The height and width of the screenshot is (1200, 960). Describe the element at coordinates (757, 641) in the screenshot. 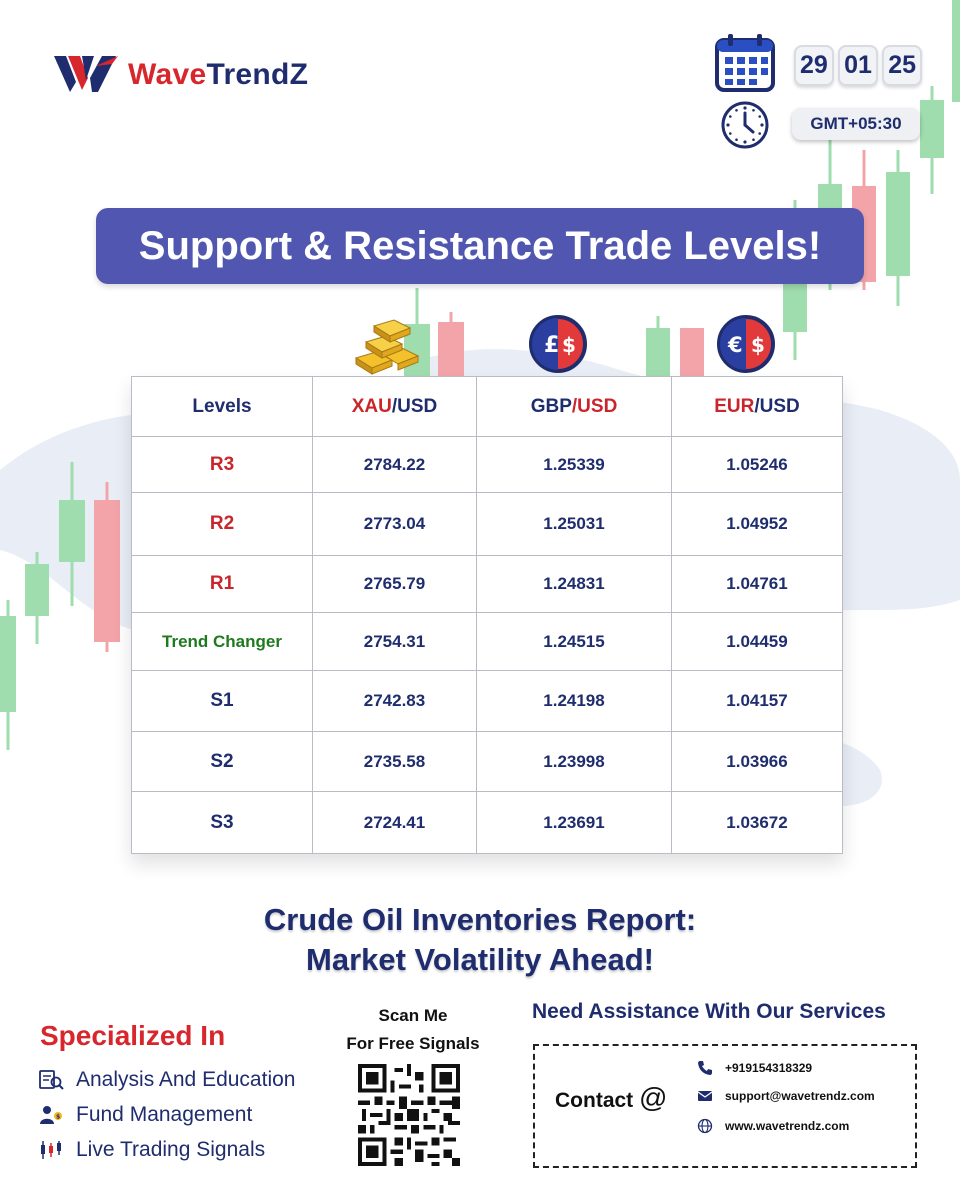

I see `eur-value: 1.04459` at that location.